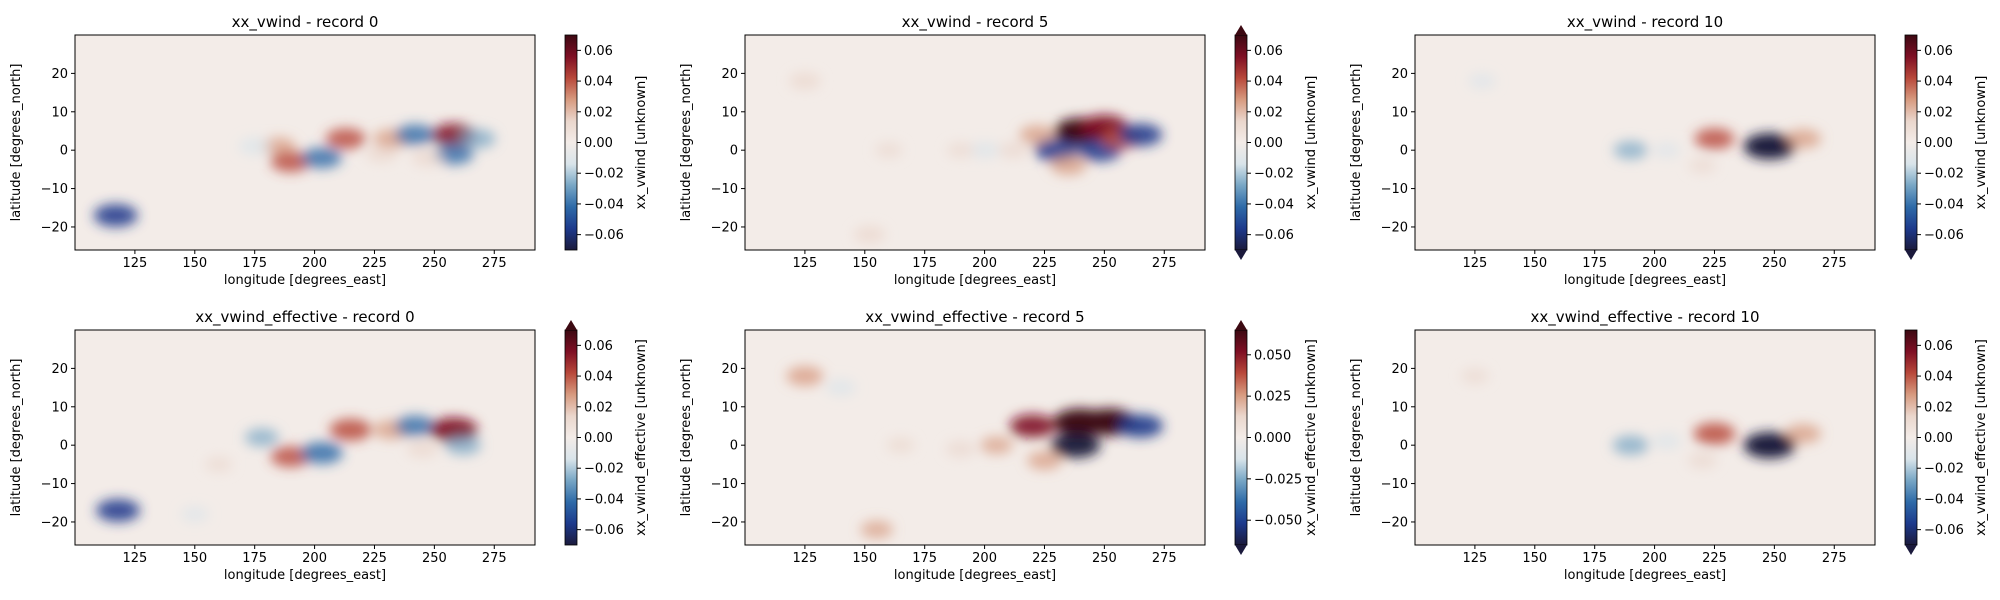 This screenshot has height=600, width=2000. I want to click on colorbar-extend-max, so click(571, 325).